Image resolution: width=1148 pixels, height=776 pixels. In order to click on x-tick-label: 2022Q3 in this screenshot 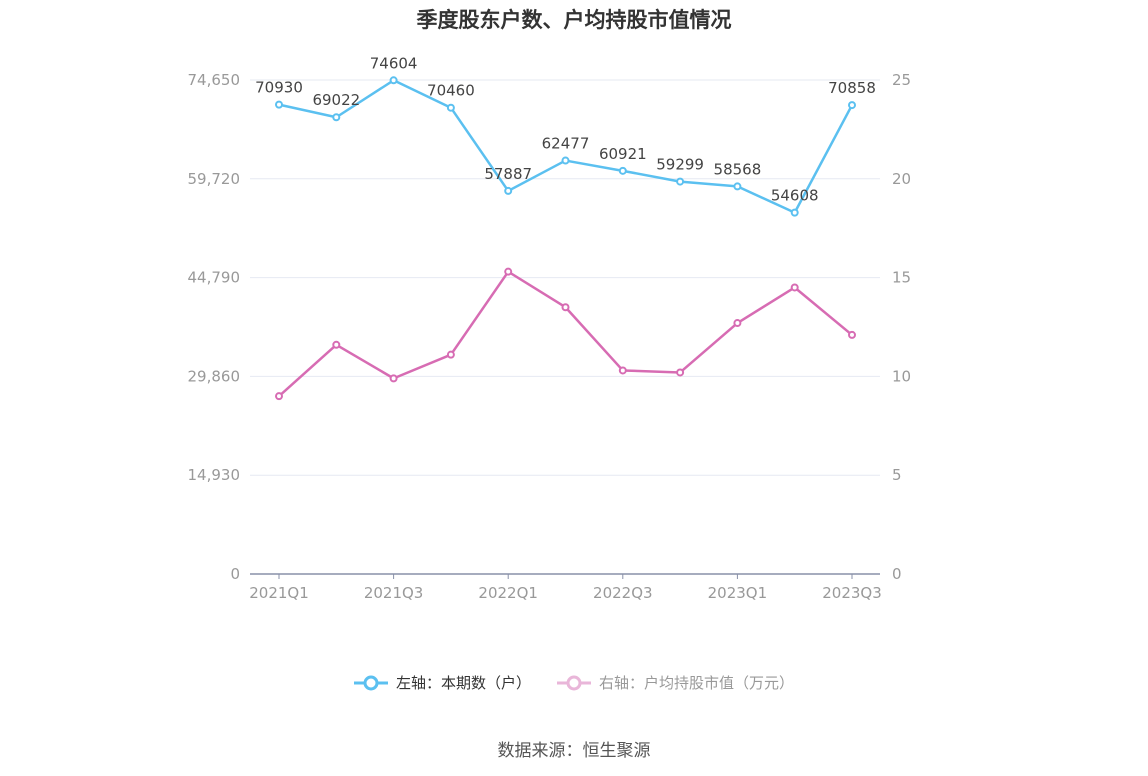, I will do `click(623, 593)`.